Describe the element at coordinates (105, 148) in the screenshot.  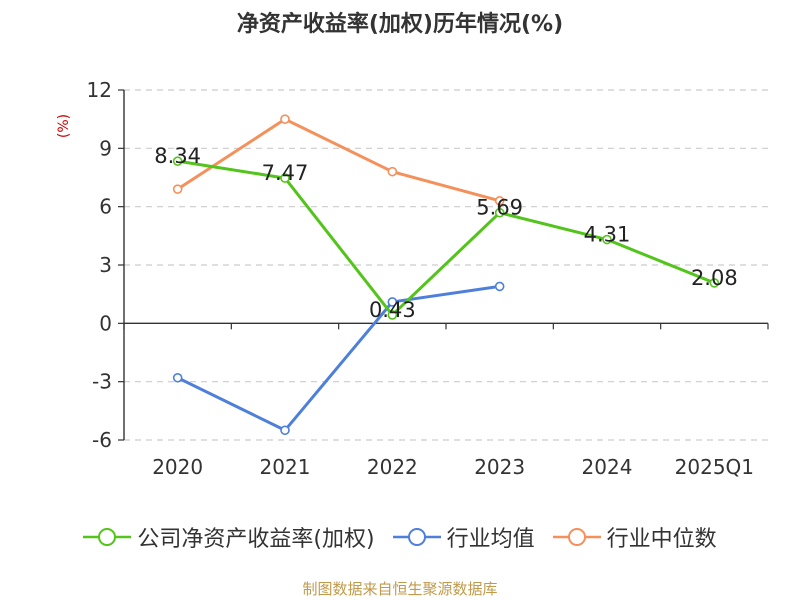
I see `y-tick-label: 9` at that location.